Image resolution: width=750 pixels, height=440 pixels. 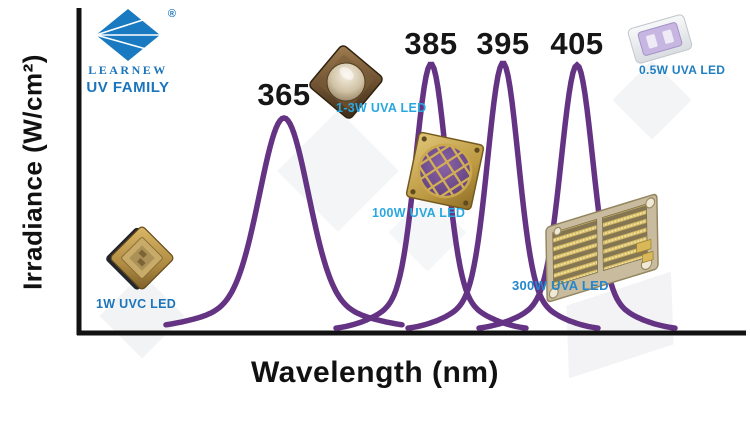 I want to click on product-image-uva-300w, so click(x=602, y=248).